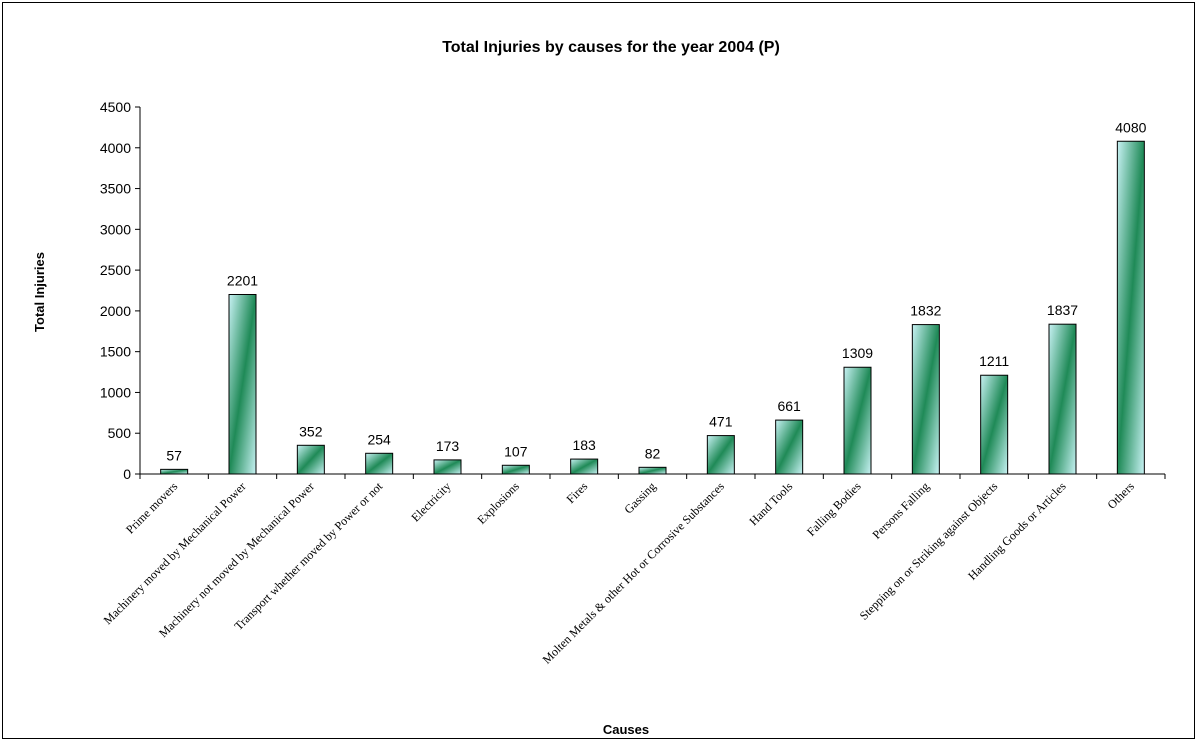 Image resolution: width=1199 pixels, height=743 pixels. I want to click on x-tick-label: Transport whether moved by Power or not, so click(308, 556).